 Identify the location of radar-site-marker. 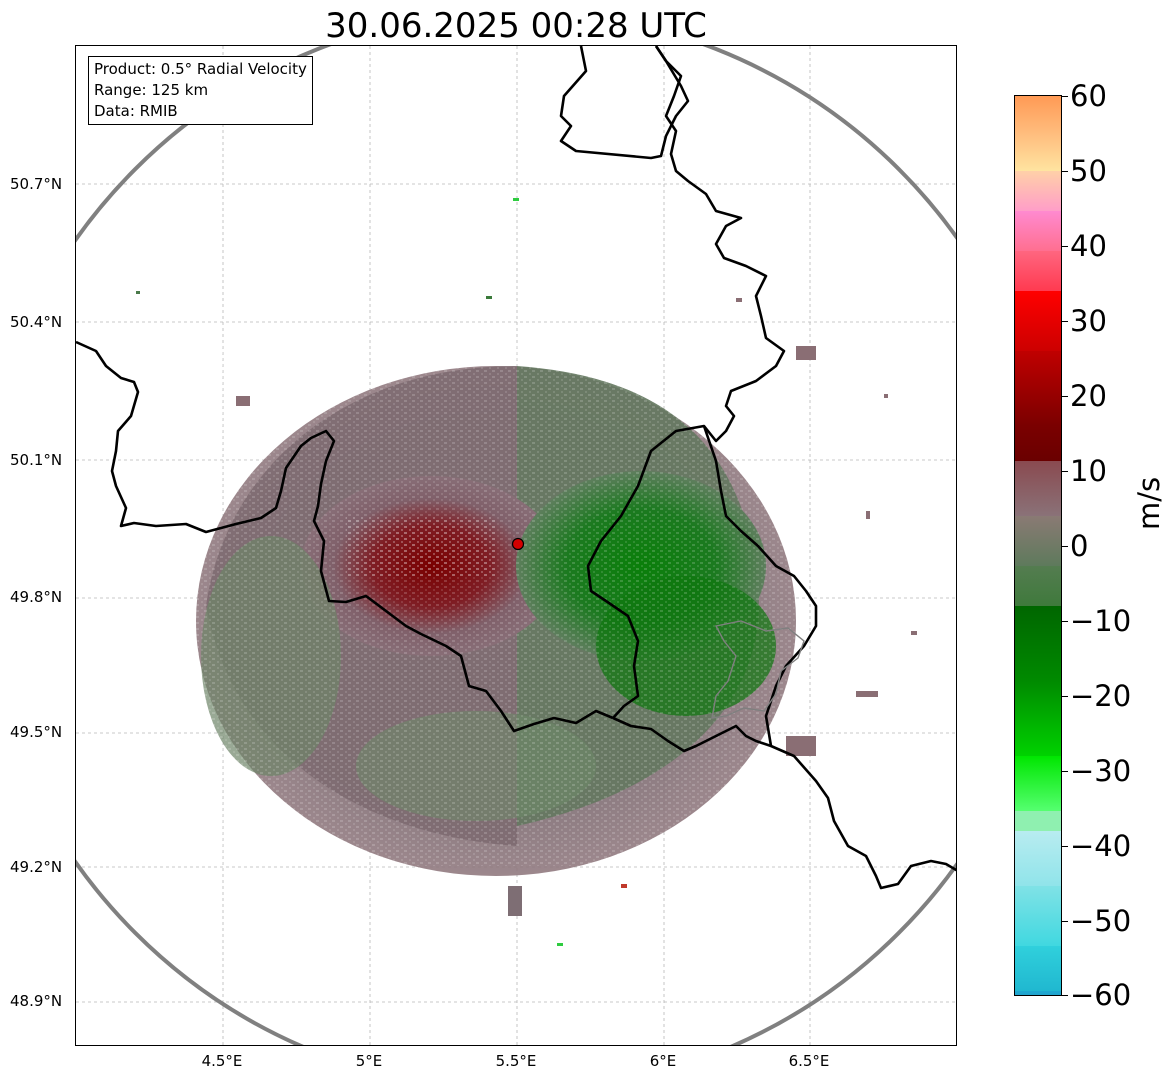
(518, 544).